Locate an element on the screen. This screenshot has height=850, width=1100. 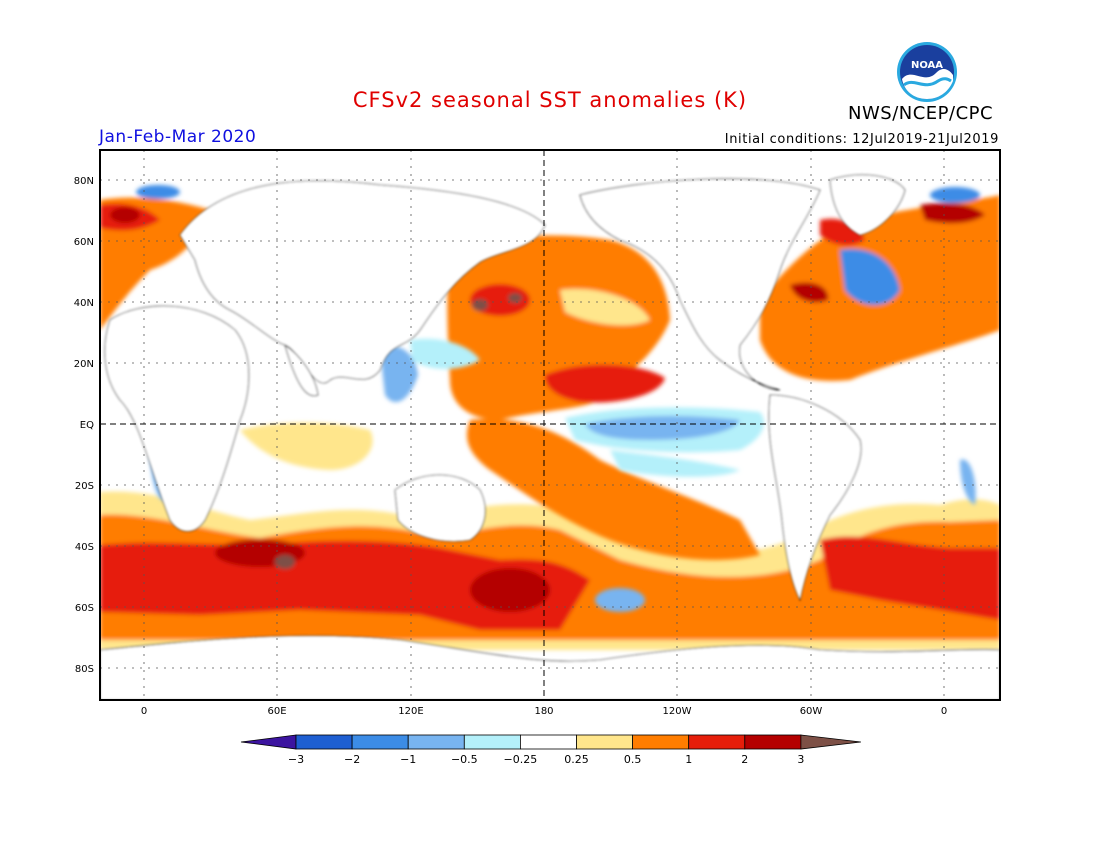
lon-label: 180 is located at coordinates (543, 711).